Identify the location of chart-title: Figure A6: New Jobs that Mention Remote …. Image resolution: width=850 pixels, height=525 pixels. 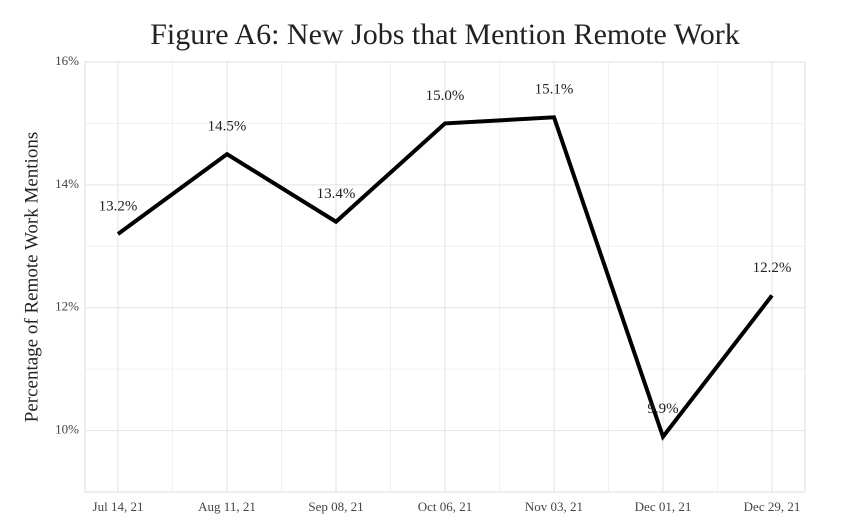
(444, 34).